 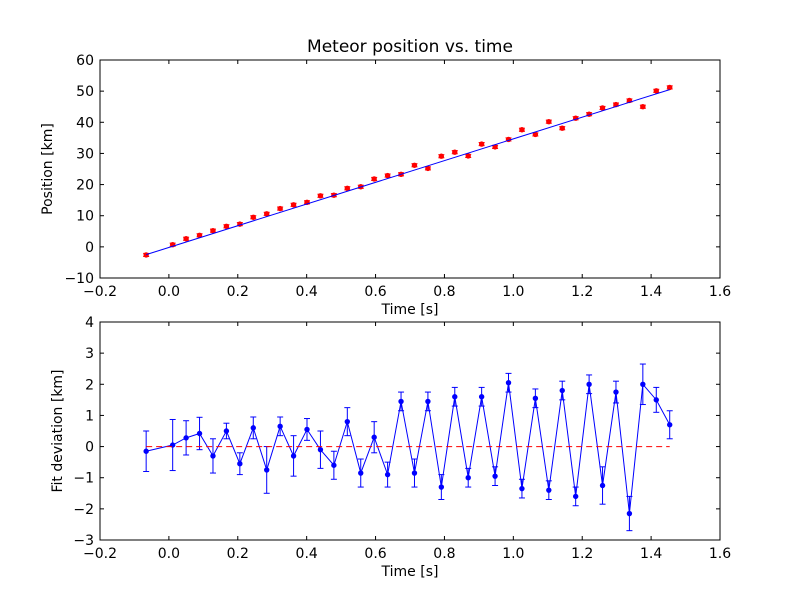 What do you see at coordinates (83, 510) in the screenshot?
I see `y-tick-label: −2` at bounding box center [83, 510].